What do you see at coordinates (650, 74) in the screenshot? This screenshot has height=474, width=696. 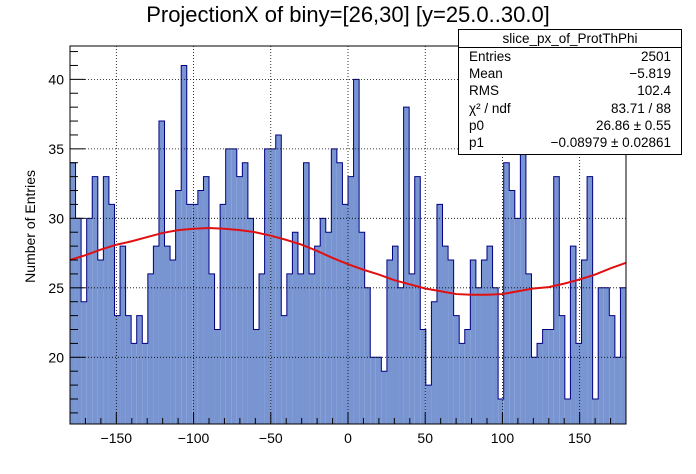 I see `stats-value: −5.819` at bounding box center [650, 74].